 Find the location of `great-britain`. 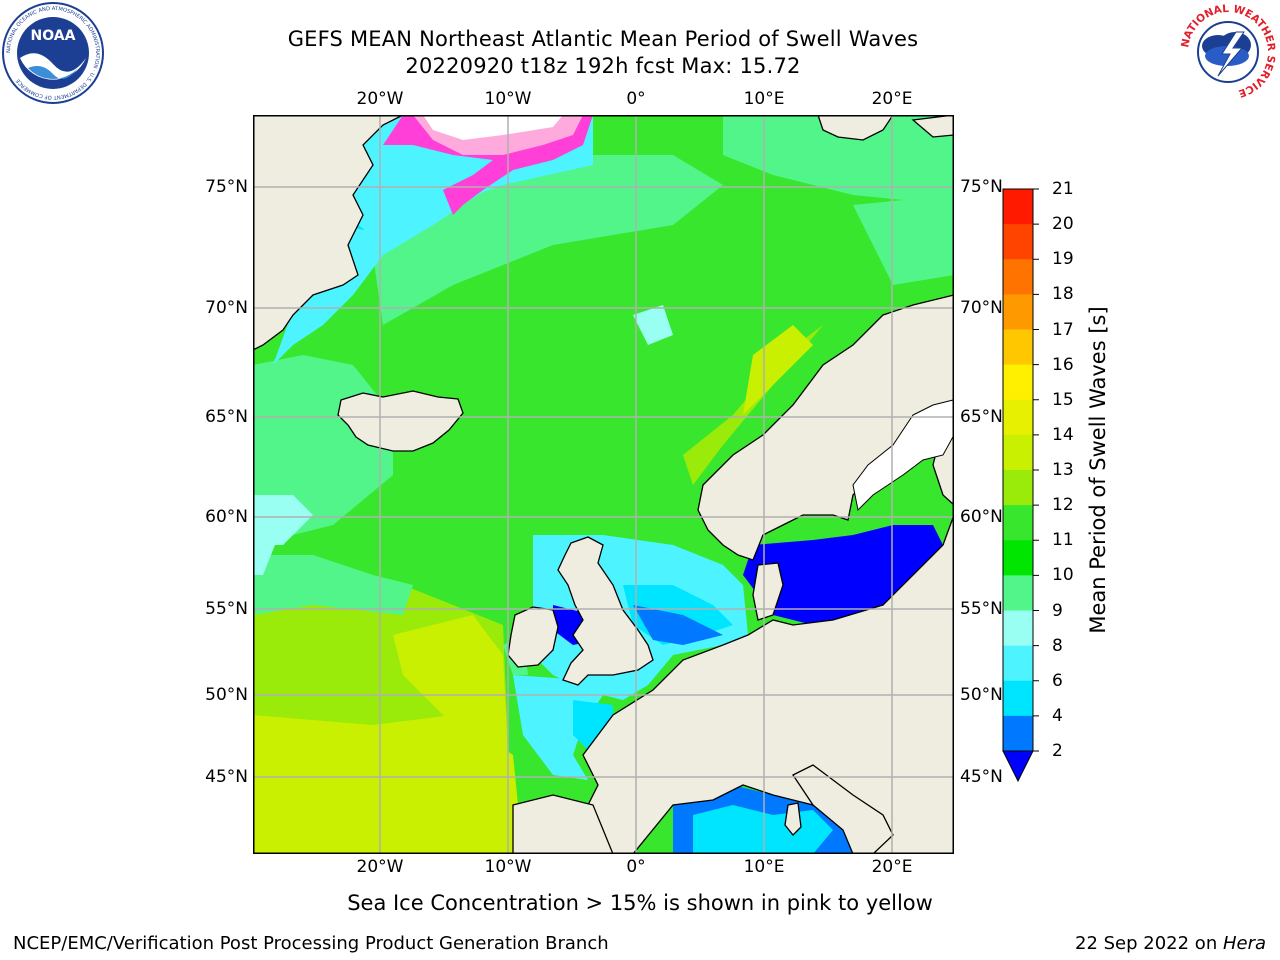

great-britain is located at coordinates (605, 611).